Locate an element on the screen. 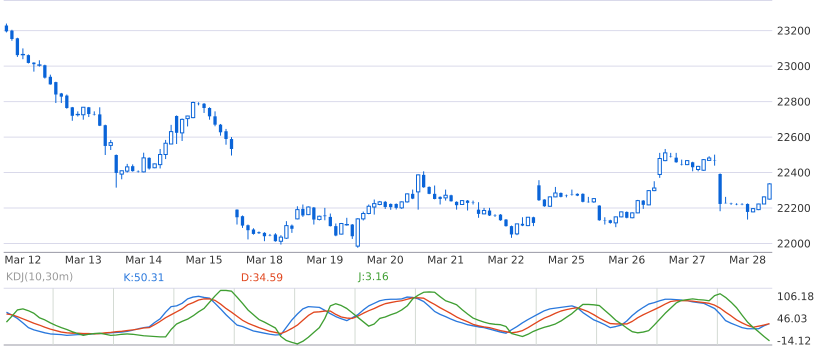  y-tick-label: -14.12 is located at coordinates (793, 340).